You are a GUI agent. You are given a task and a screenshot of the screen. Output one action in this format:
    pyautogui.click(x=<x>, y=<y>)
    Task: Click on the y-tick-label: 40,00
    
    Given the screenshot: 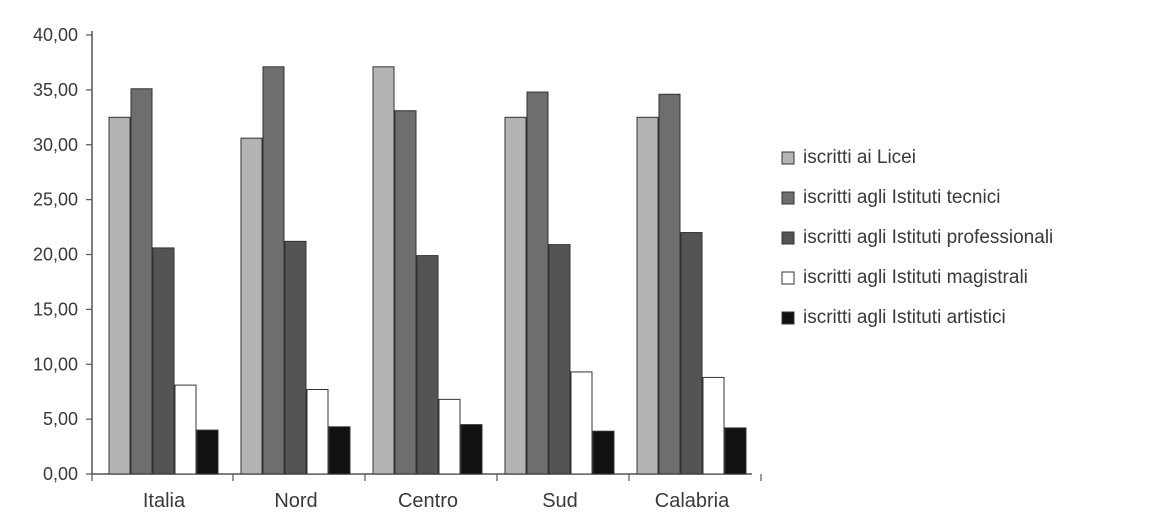 What is the action you would take?
    pyautogui.click(x=55, y=35)
    